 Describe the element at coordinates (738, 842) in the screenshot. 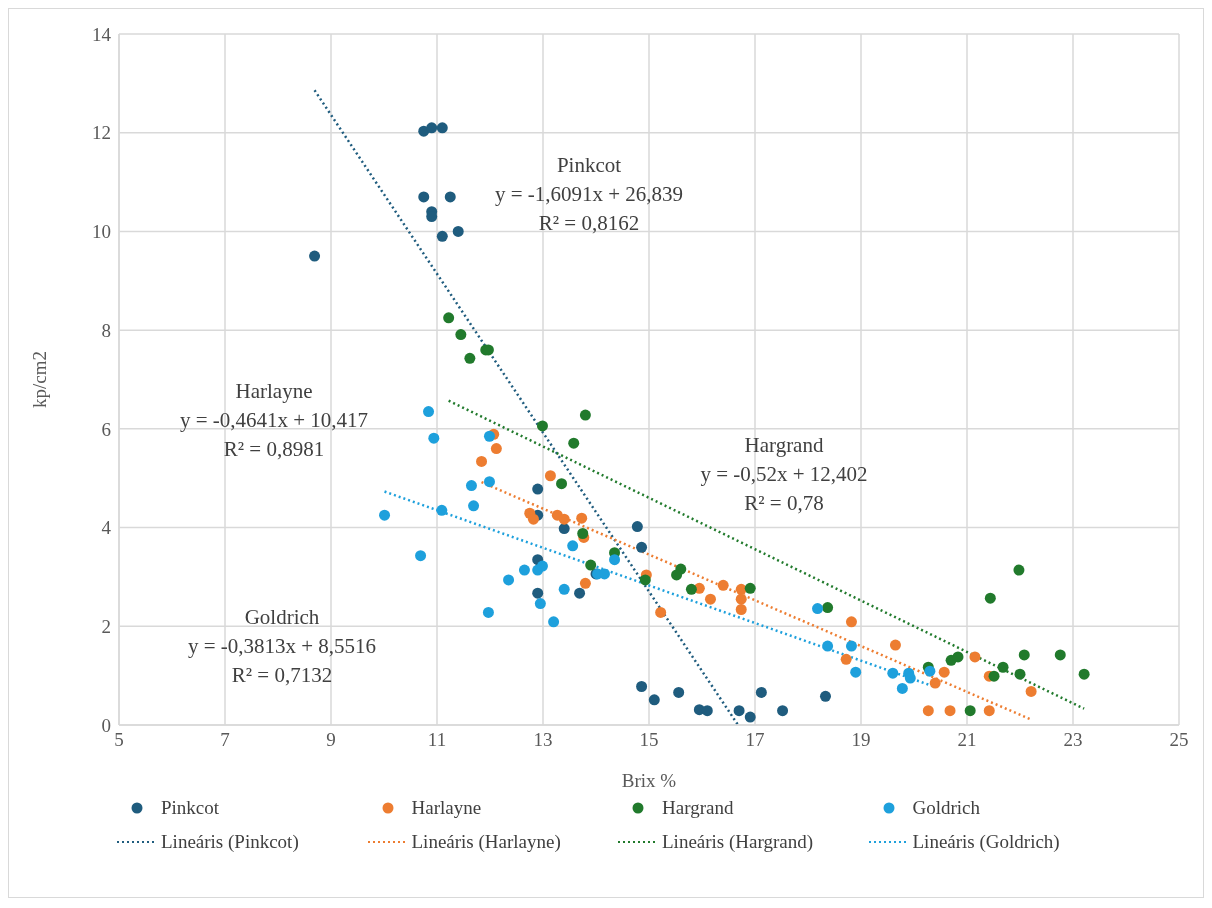

I see `legend-label: Lineáris (Hargrand)` at that location.